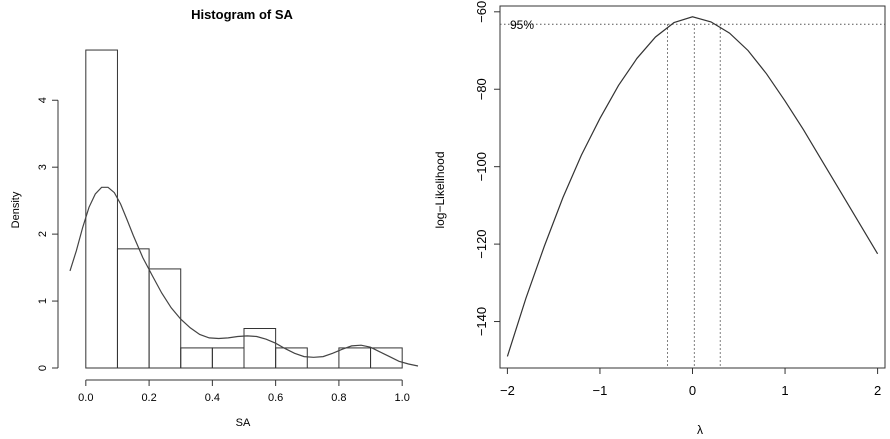 The image size is (890, 439). I want to click on histogram-x-tick-label: 0.0, so click(85, 398).